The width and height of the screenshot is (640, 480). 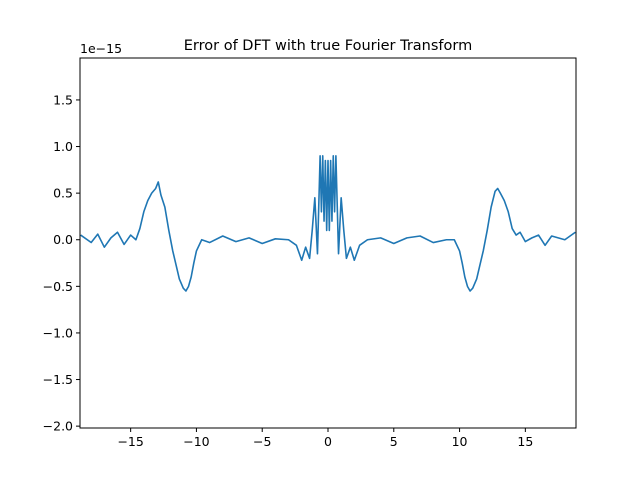 I want to click on y-tick-label: −0.5, so click(x=58, y=286).